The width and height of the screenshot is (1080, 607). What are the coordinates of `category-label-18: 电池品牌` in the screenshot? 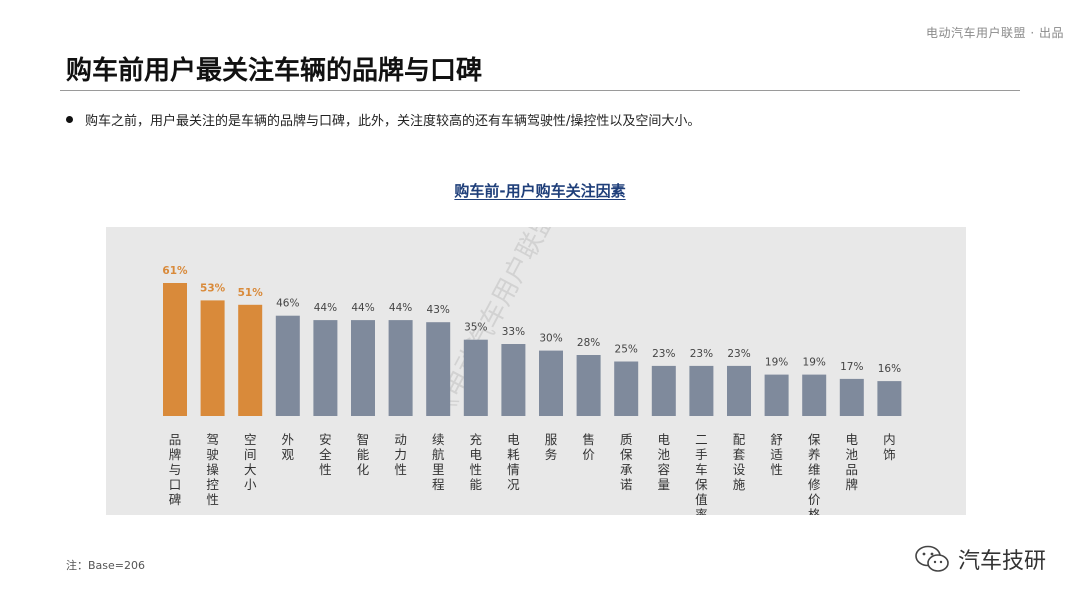 It's located at (852, 462).